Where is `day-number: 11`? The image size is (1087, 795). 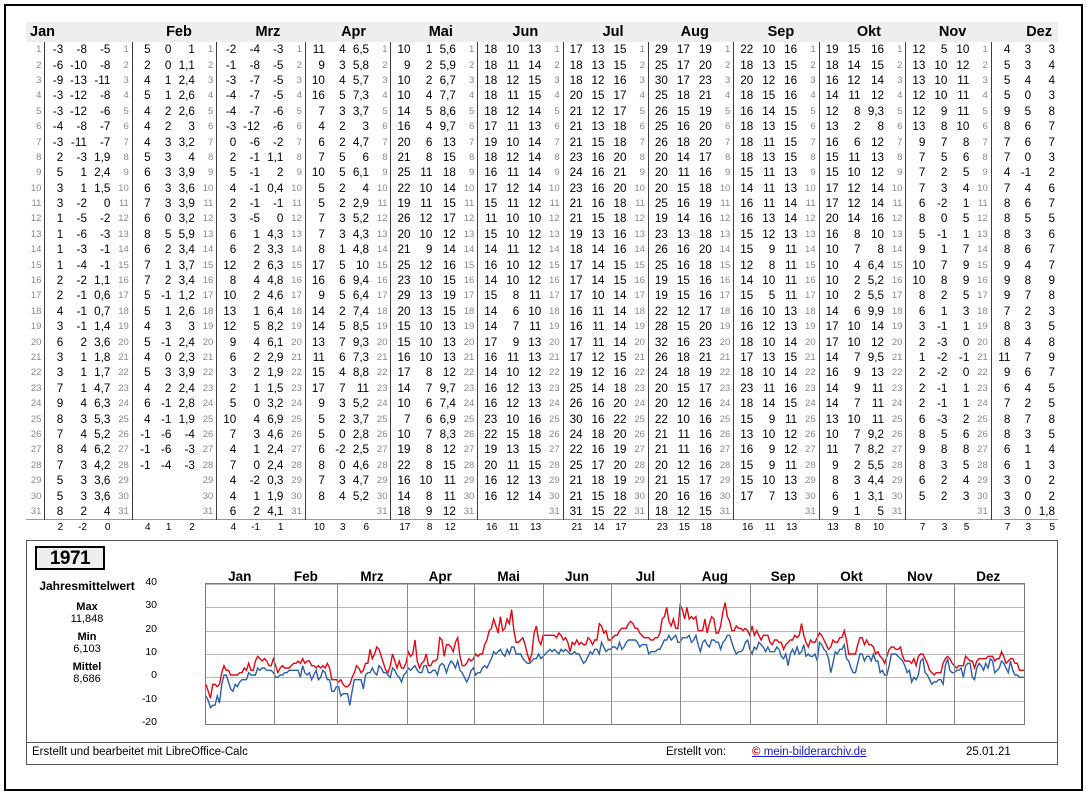
day-number: 11 is located at coordinates (208, 204).